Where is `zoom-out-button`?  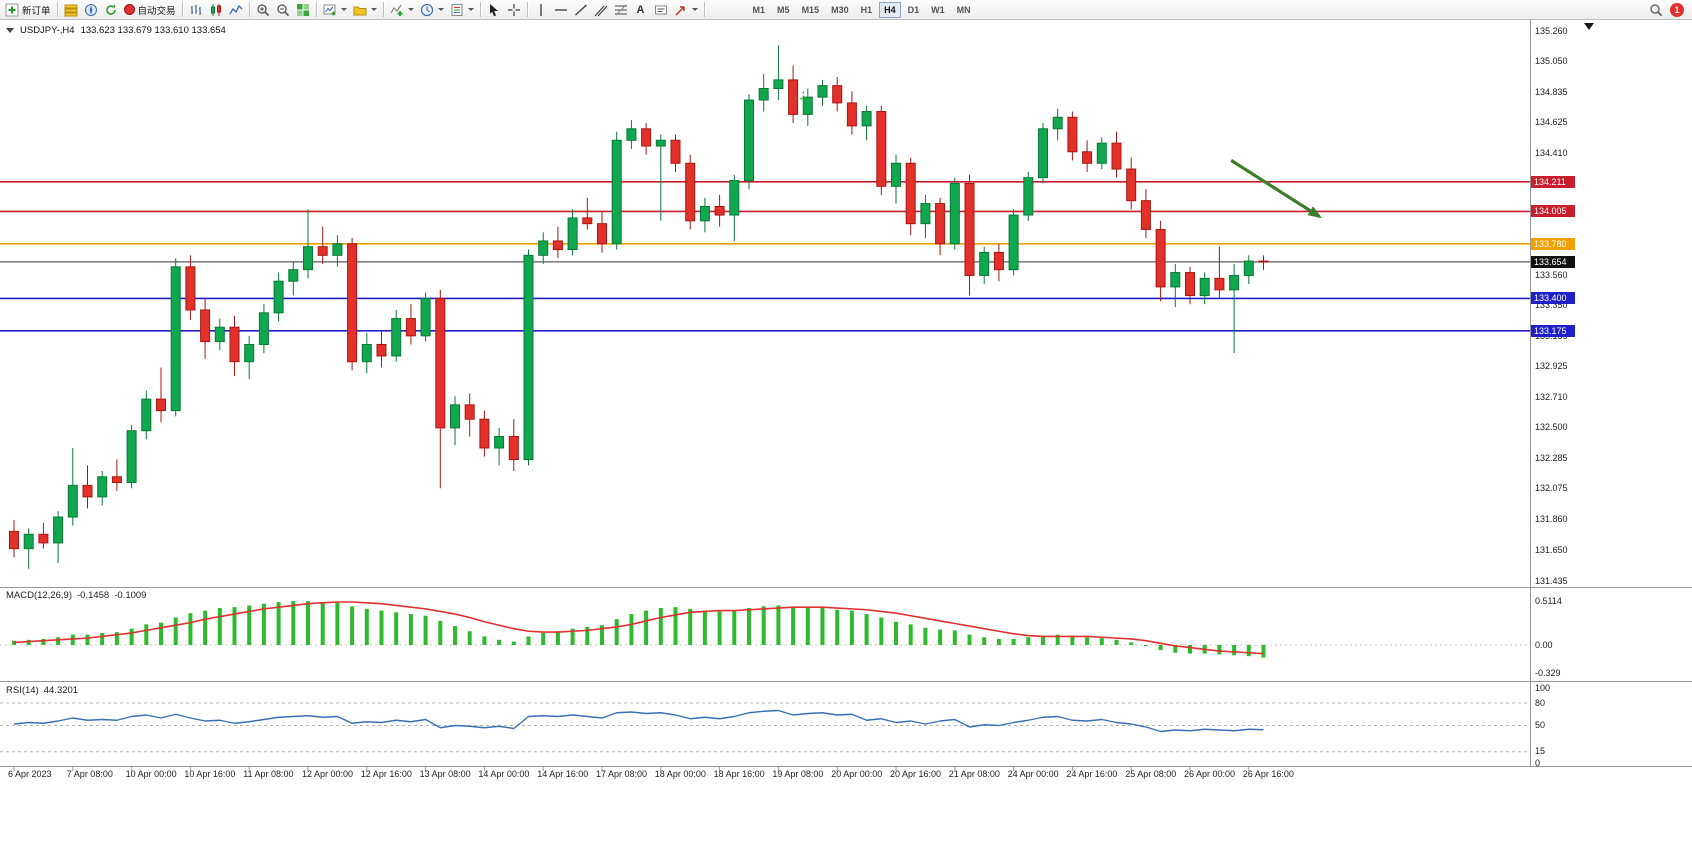 zoom-out-button is located at coordinates (283, 10).